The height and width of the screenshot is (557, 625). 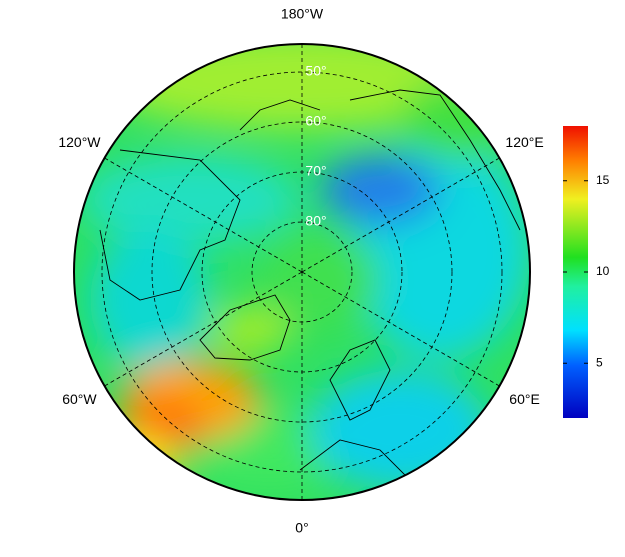 What do you see at coordinates (315, 171) in the screenshot?
I see `latitude-label: 70°` at bounding box center [315, 171].